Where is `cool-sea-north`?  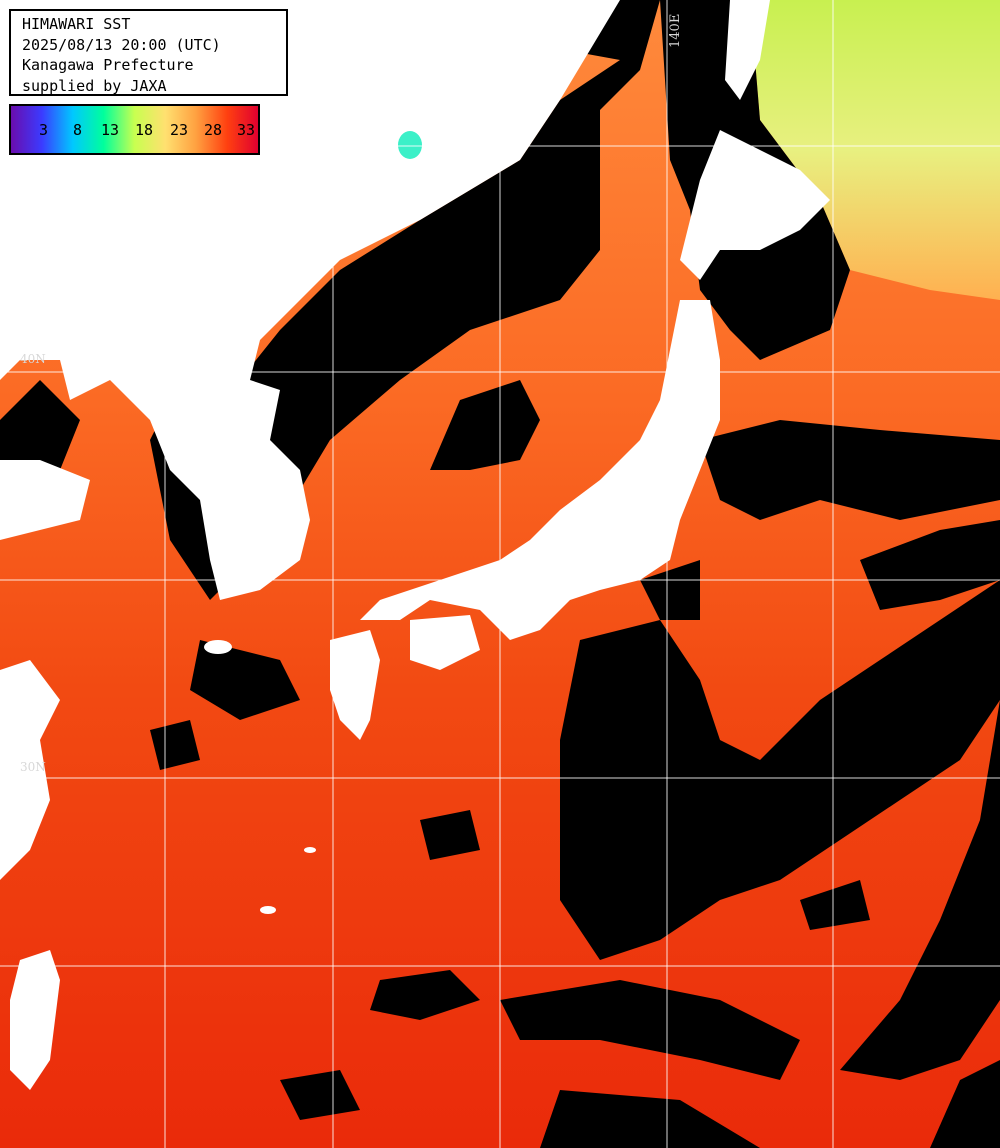
cool-sea-north is located at coordinates (875, 150).